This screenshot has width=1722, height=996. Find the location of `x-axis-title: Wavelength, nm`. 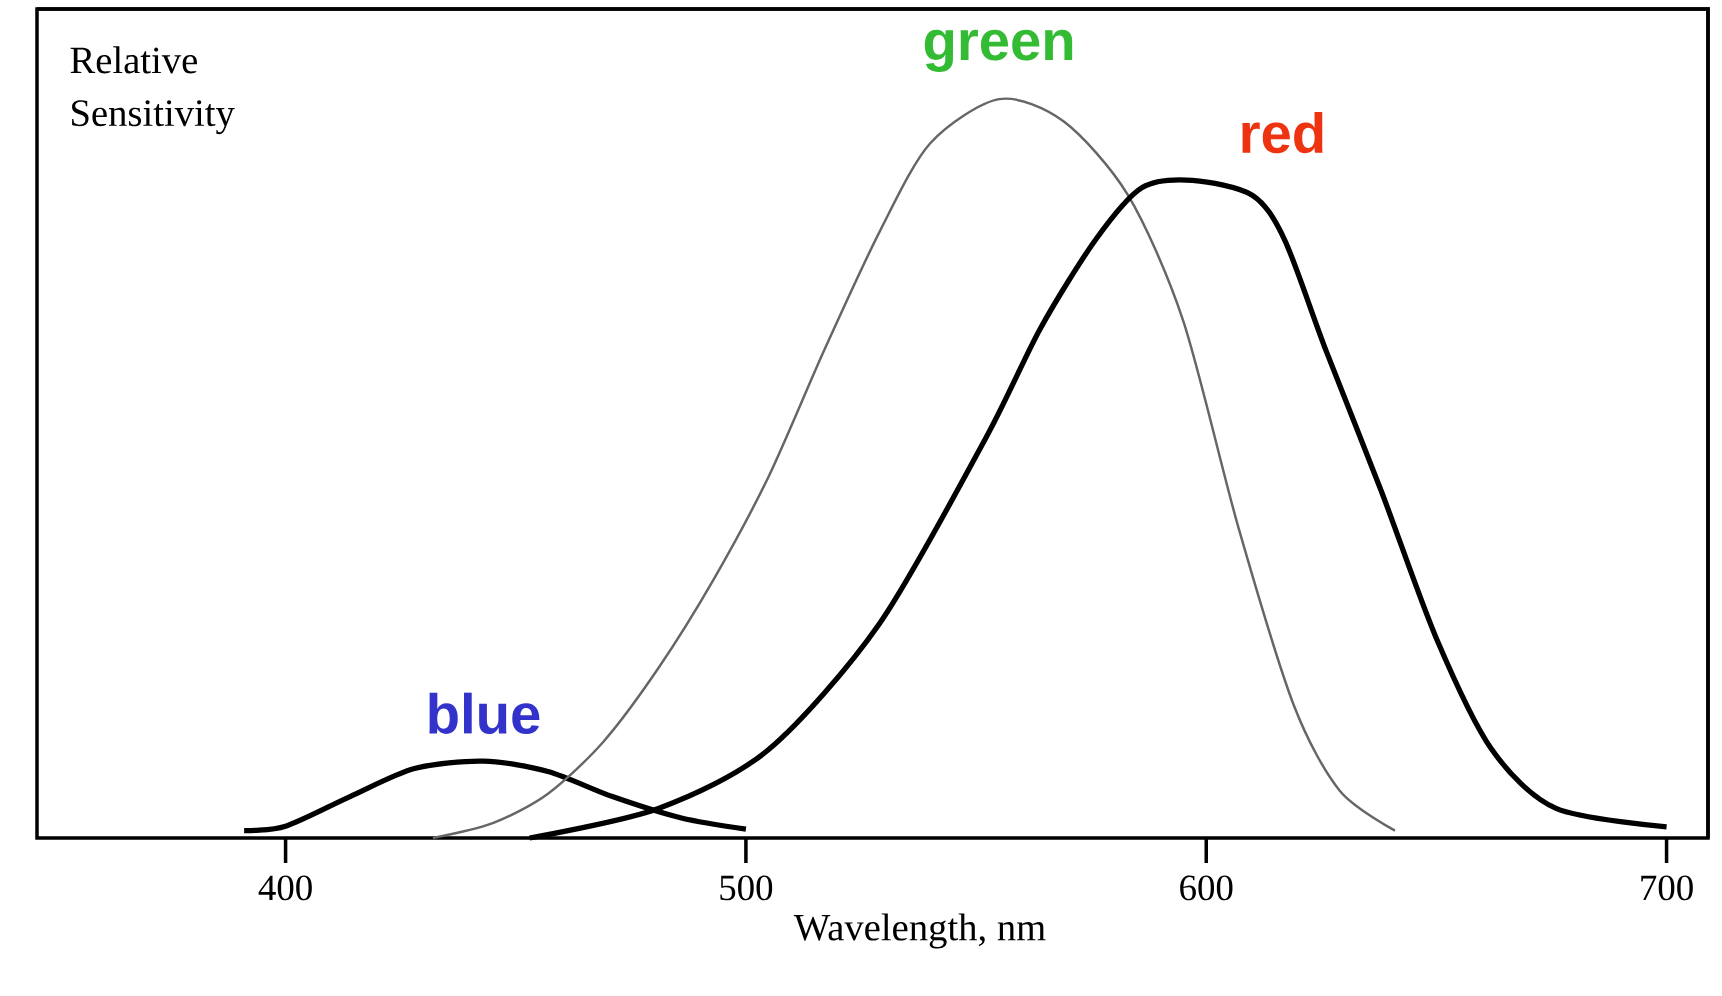

x-axis-title: Wavelength, nm is located at coordinates (919, 931).